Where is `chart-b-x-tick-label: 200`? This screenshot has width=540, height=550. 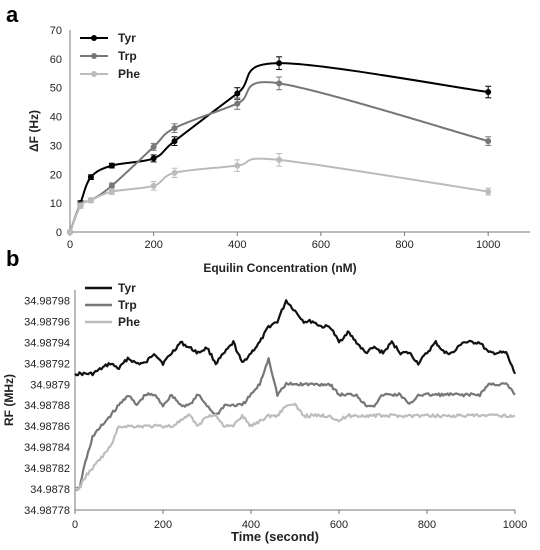 chart-b-x-tick-label: 200 is located at coordinates (163, 525).